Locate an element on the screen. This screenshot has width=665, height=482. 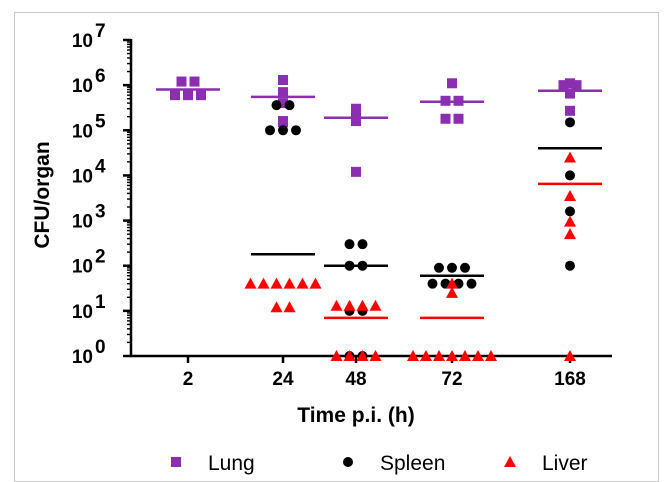
legend-label-lung: Lung is located at coordinates (231, 463).